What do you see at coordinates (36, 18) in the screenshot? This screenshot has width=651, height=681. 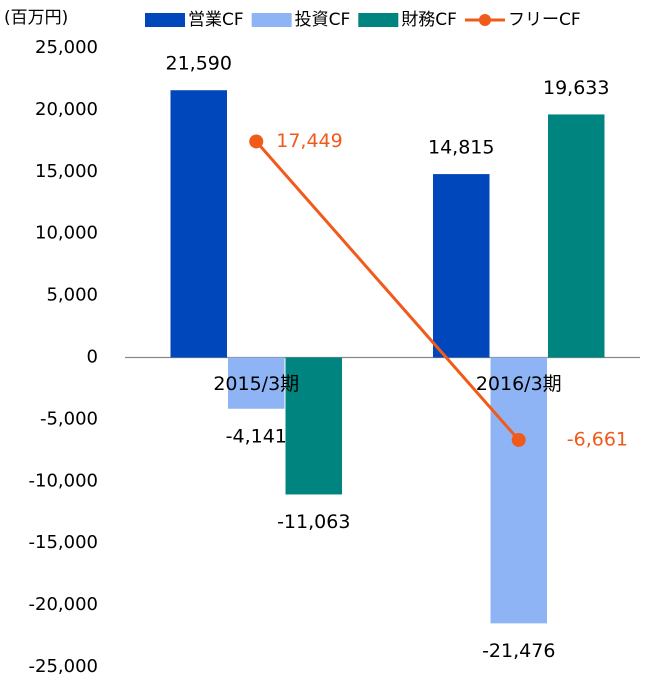 I see `unit-label: (百万円)` at bounding box center [36, 18].